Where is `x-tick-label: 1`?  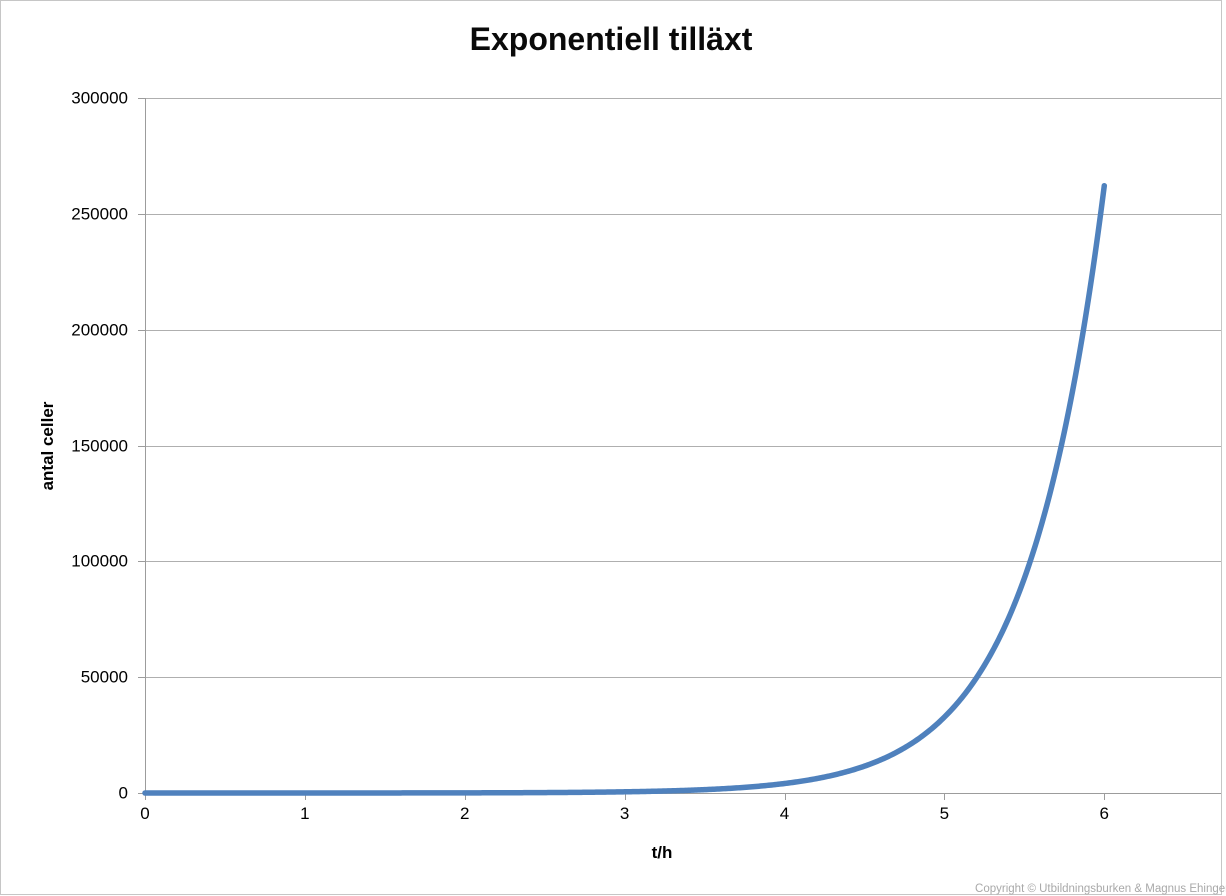
x-tick-label: 1 is located at coordinates (305, 813).